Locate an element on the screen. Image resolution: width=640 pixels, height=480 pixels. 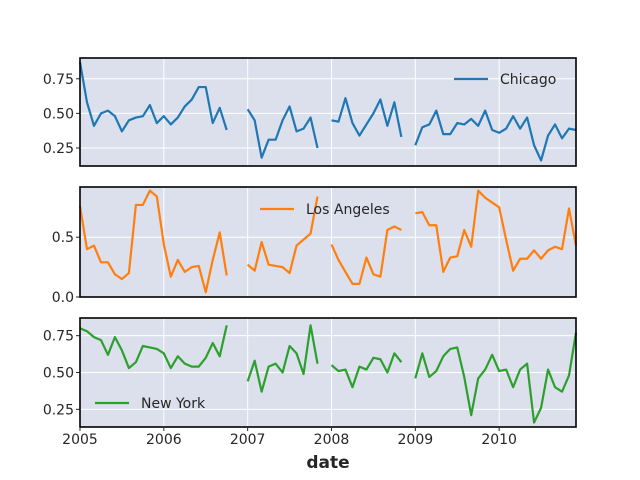
y-tick-label: 0.0 is located at coordinates (63, 298).